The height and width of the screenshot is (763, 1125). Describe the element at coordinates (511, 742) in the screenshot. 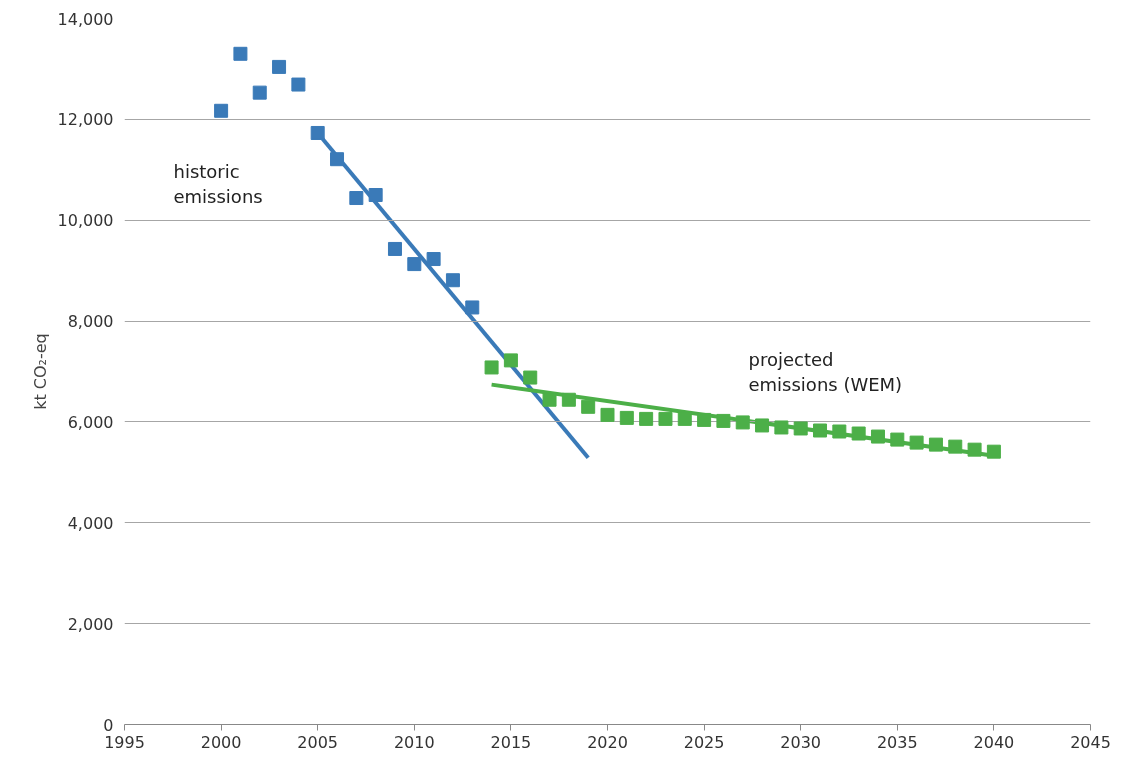

I see `x-tick-label: 2015` at that location.